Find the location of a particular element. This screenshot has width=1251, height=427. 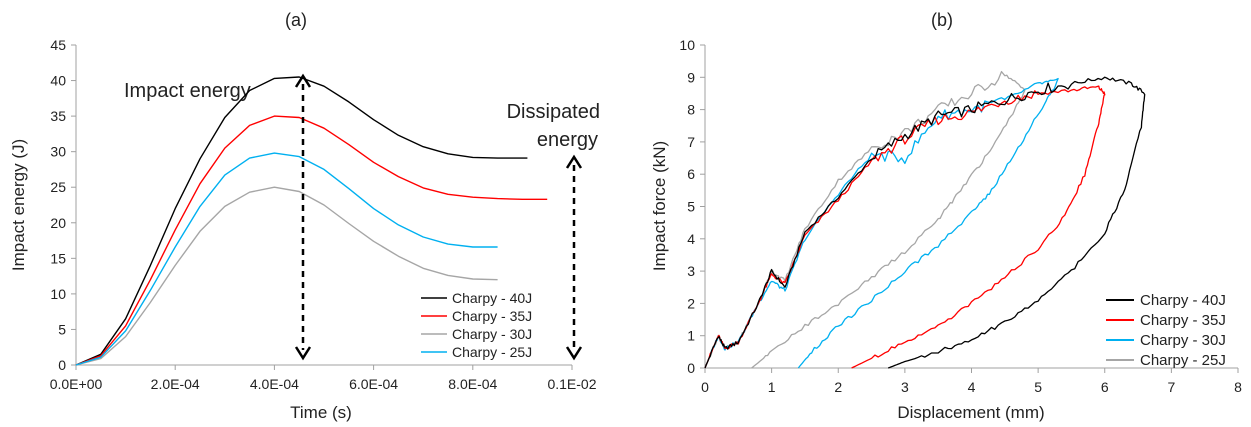

panel-a-y-tick-label: 15 is located at coordinates (58, 258).